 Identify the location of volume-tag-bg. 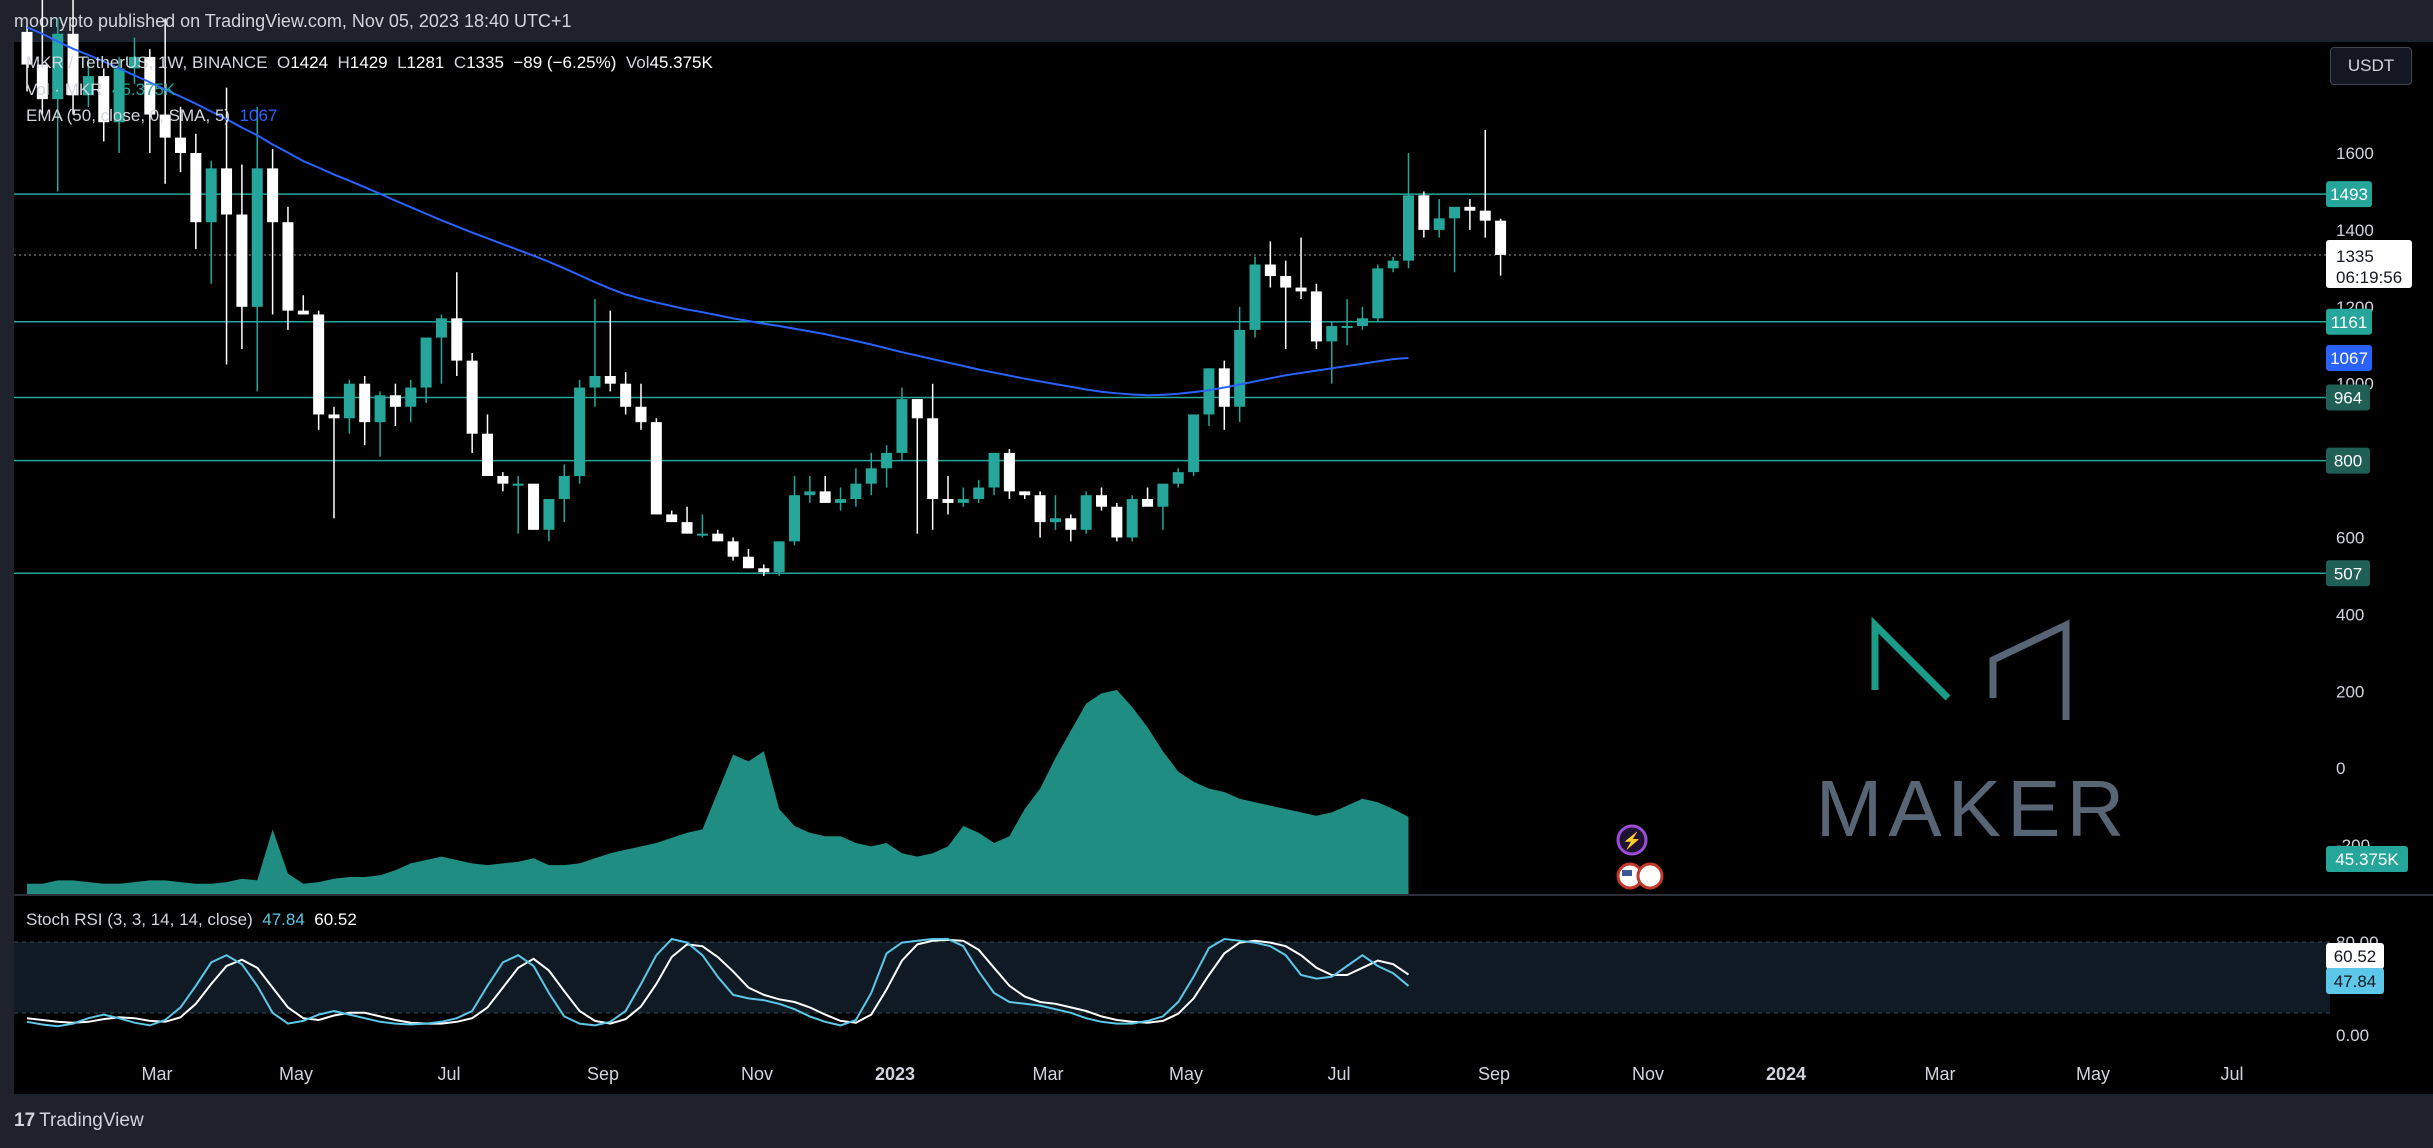
(2367, 859).